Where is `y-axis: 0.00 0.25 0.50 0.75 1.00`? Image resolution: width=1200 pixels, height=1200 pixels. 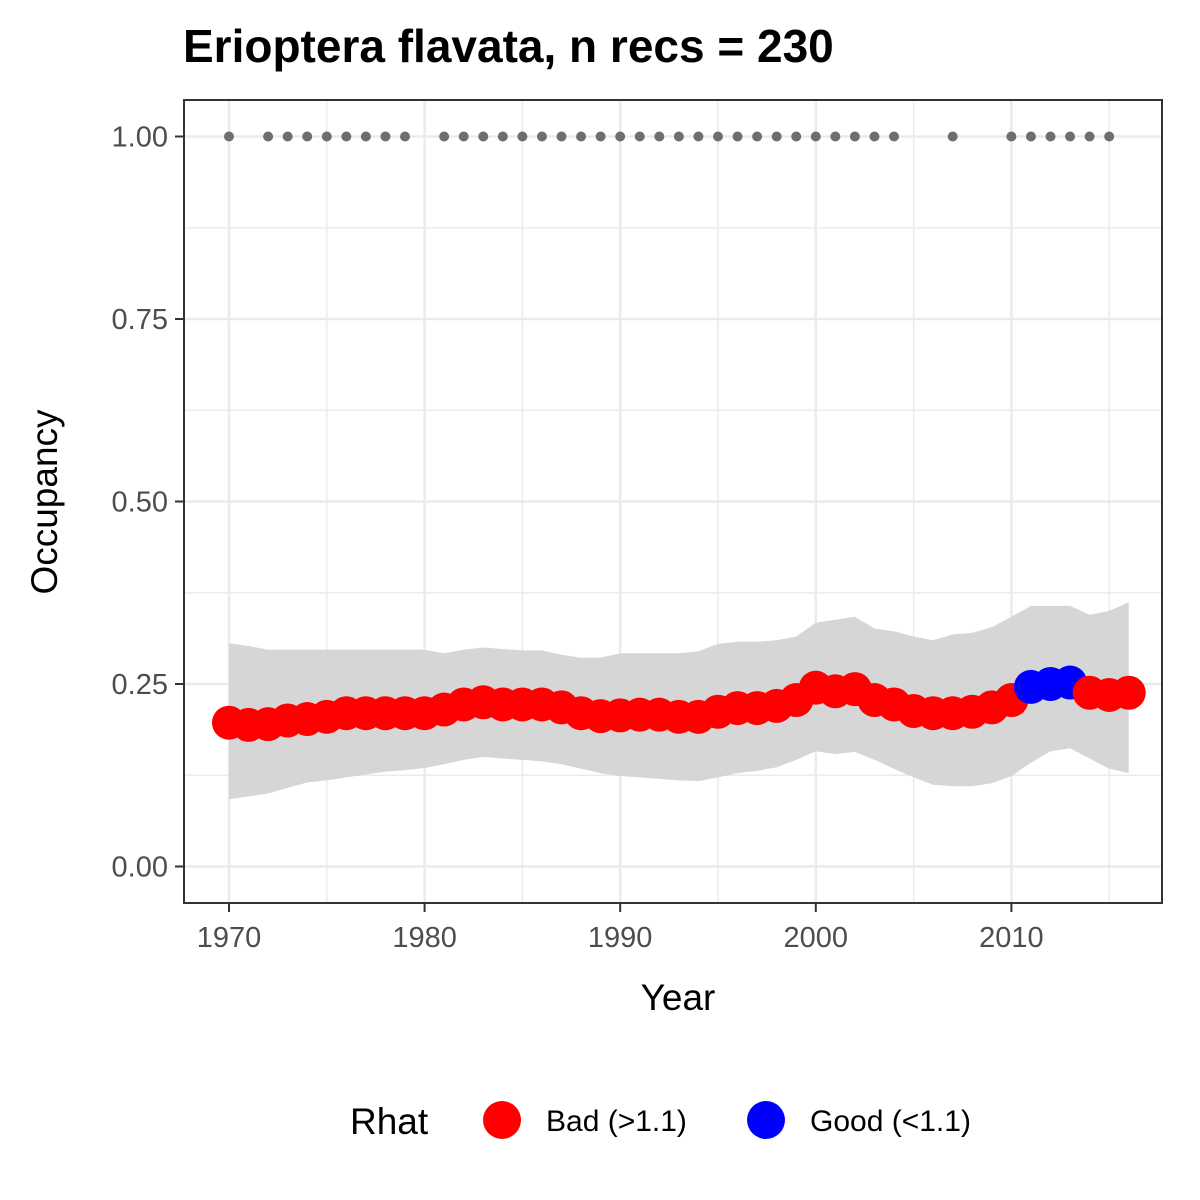 y-axis: 0.00 0.25 0.50 0.75 1.00 is located at coordinates (148, 503).